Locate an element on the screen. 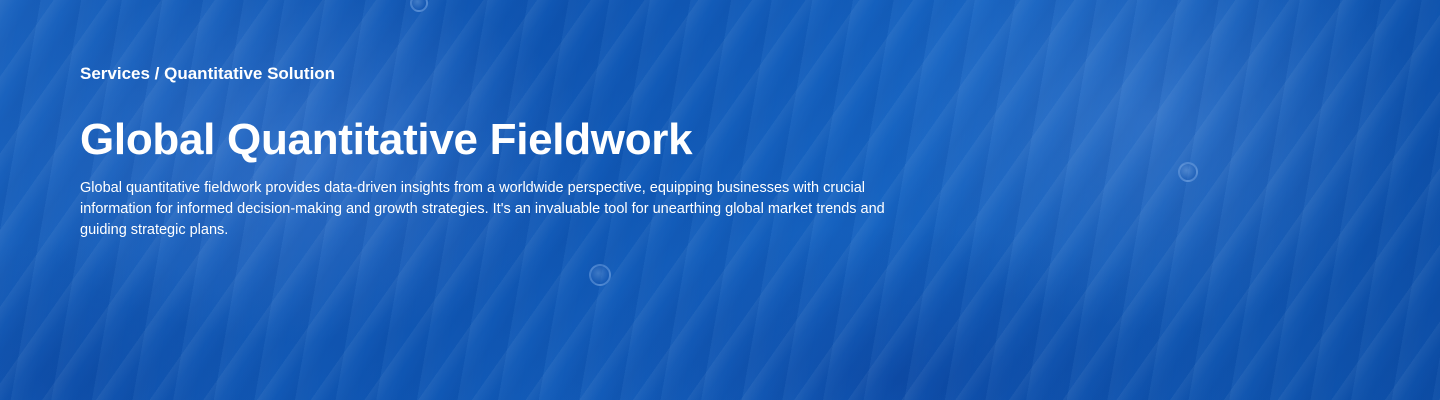 This screenshot has height=400, width=1440. page-title: Global Quantitative Fieldwork is located at coordinates (386, 139).